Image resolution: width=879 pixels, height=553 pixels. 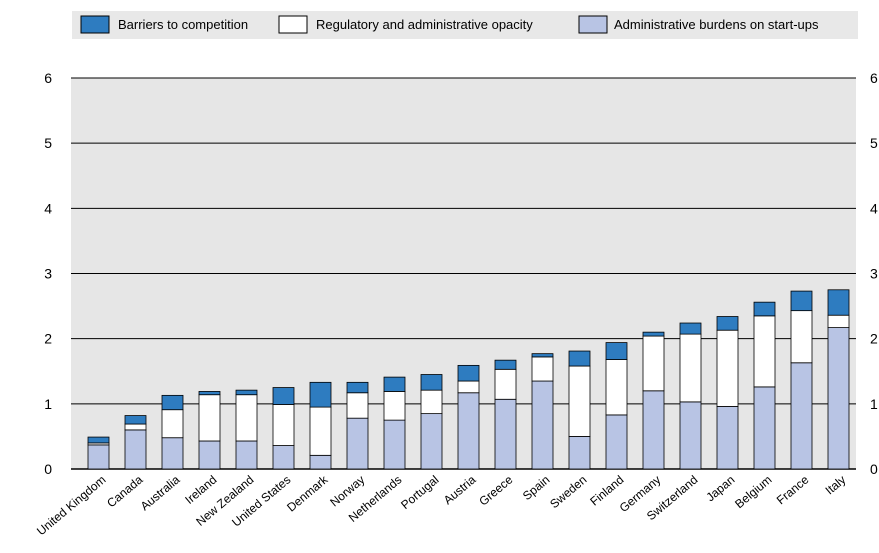 I want to click on x-tick-label: Denmark, so click(x=307, y=493).